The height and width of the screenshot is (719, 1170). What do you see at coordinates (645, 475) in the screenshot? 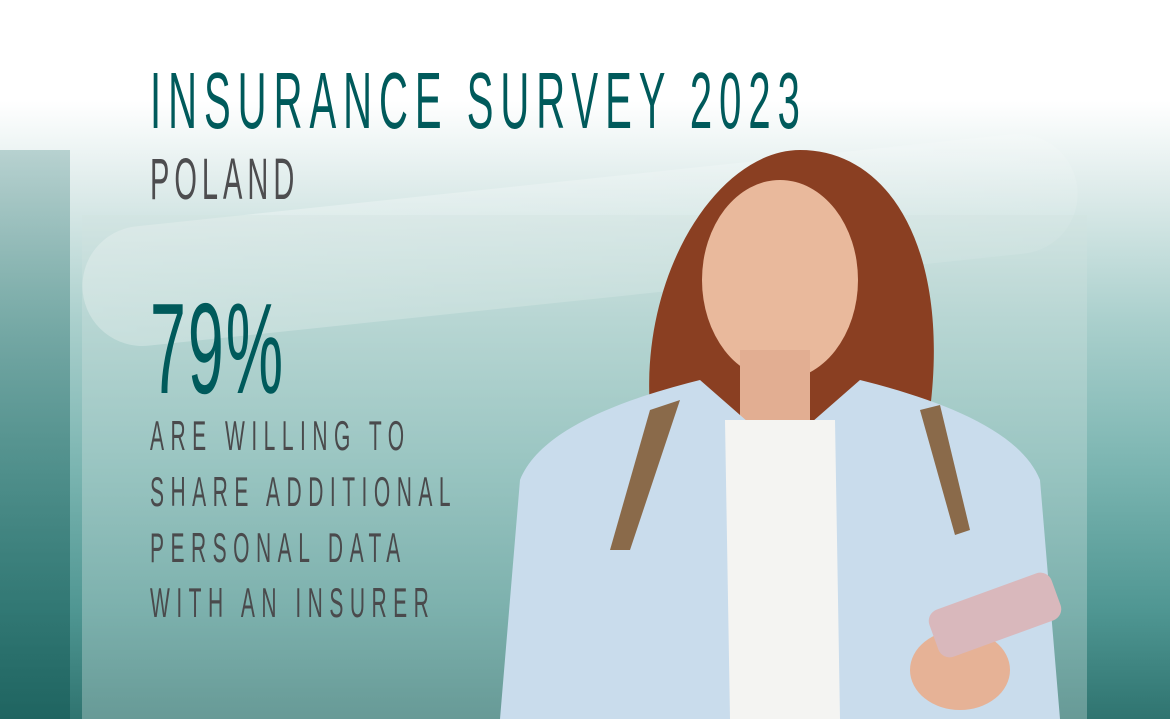
I see `backpack-strap-left` at bounding box center [645, 475].